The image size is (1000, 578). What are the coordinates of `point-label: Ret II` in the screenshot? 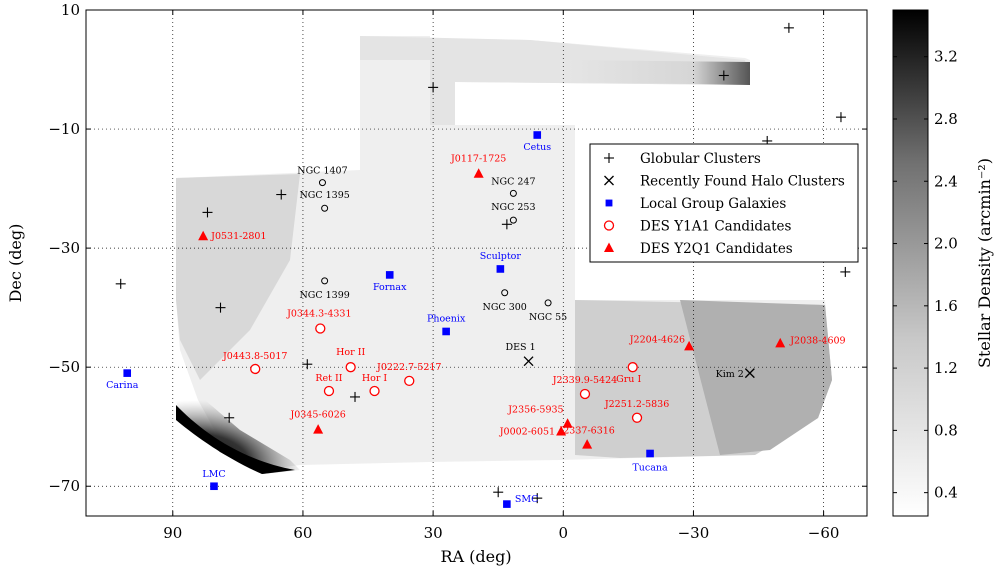 It's located at (328, 378).